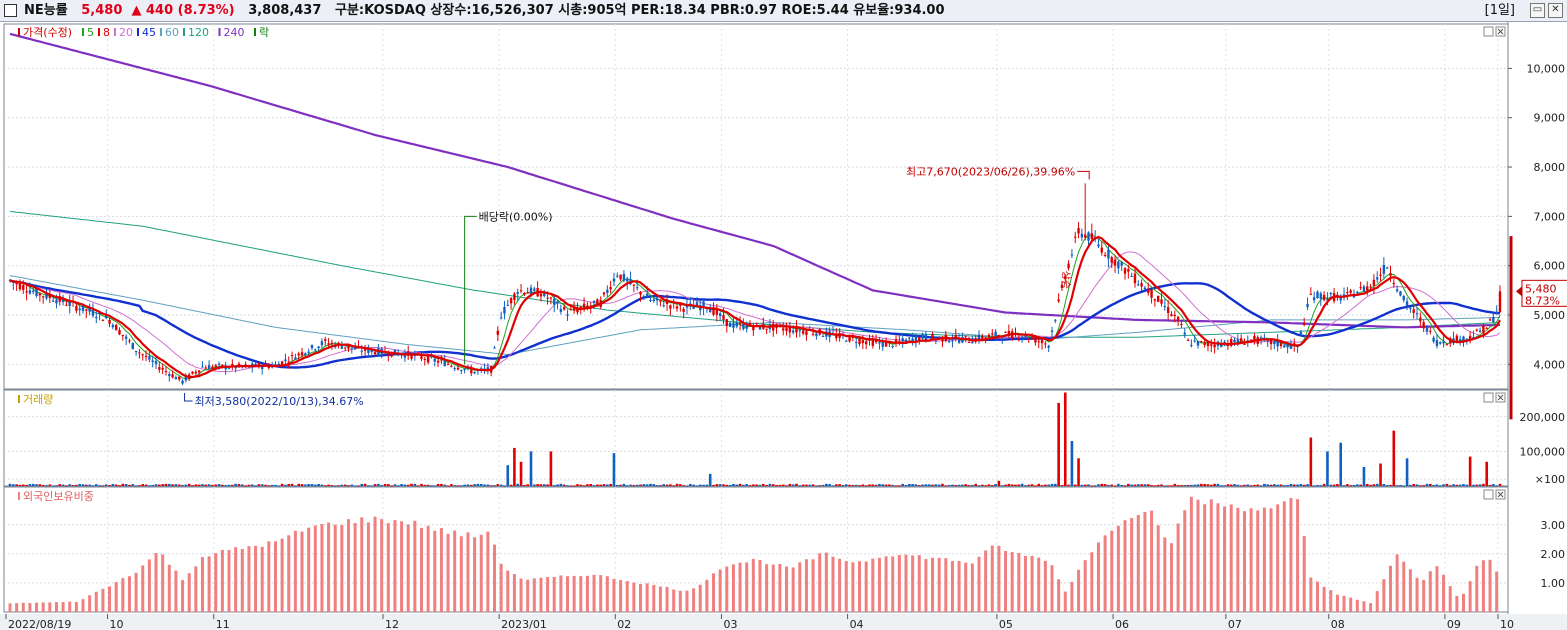  I want to click on period-label: [1일], so click(1499, 10).